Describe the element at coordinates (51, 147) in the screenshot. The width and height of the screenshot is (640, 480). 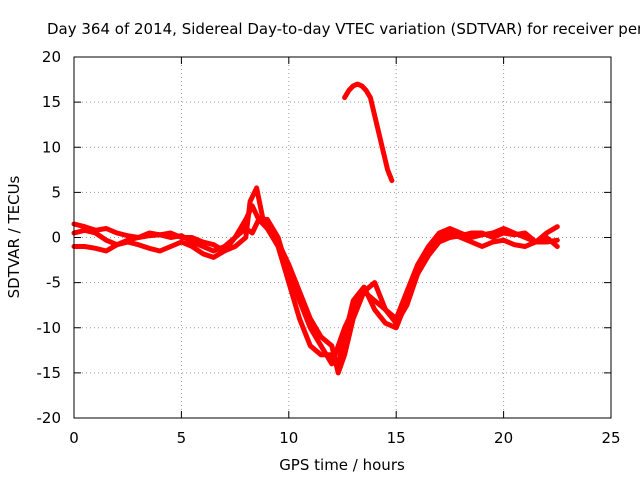
I see `y-tick-label: 10` at that location.